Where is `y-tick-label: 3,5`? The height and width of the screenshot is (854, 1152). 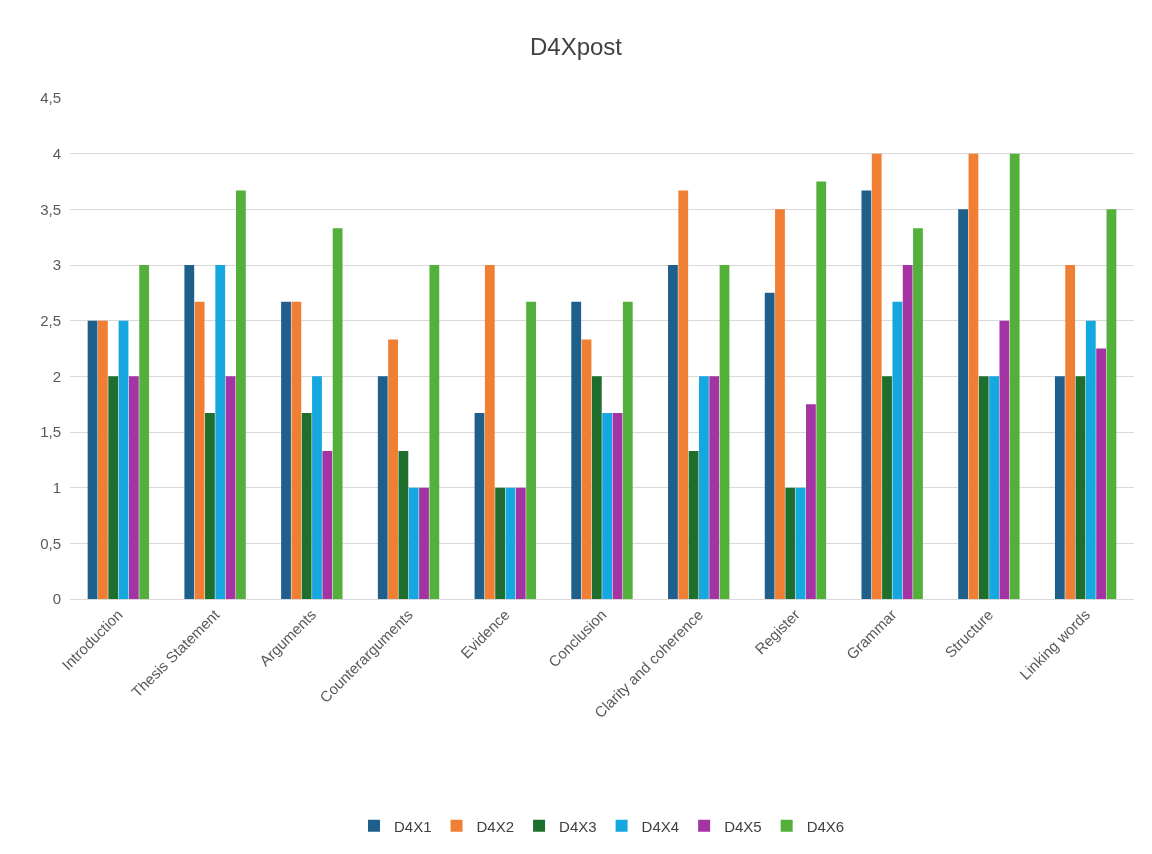
y-tick-label: 3,5 is located at coordinates (50, 209).